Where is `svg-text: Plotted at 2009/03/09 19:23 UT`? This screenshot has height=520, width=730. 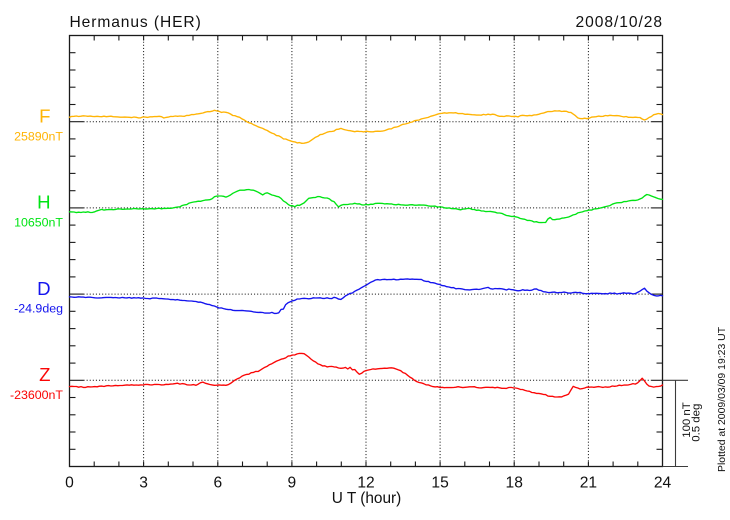 svg-text: Plotted at 2009/03/09 19:23 UT is located at coordinates (722, 399).